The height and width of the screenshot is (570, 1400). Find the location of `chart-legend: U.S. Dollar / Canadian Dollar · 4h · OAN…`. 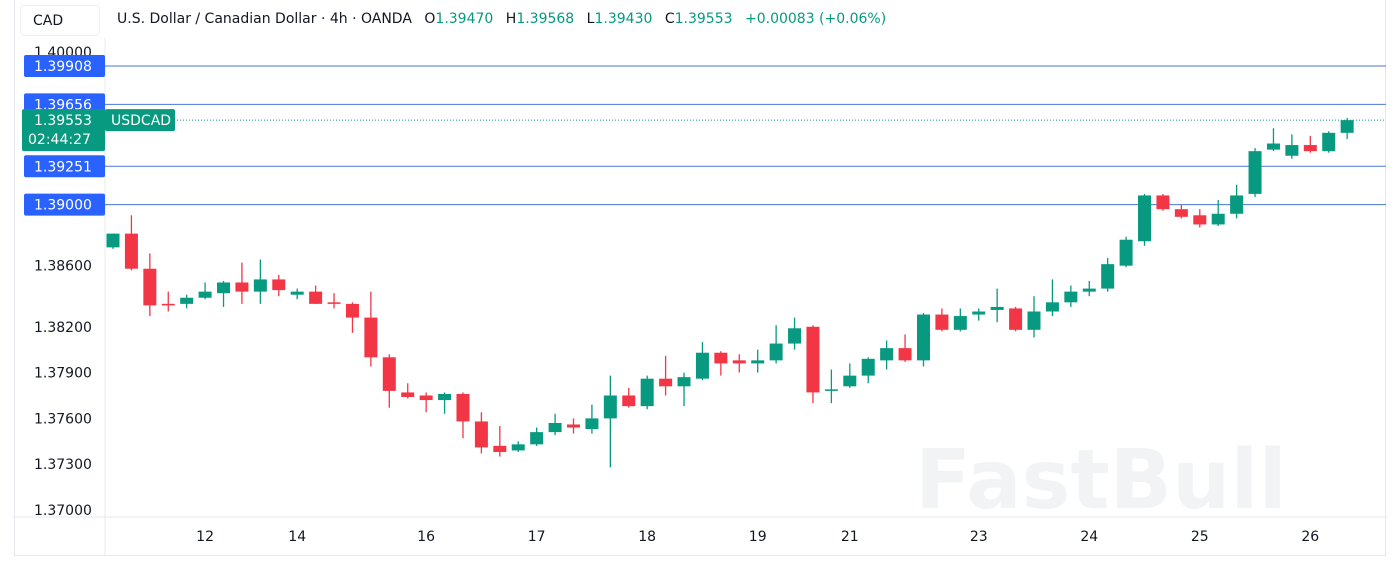

chart-legend: U.S. Dollar / Canadian Dollar · 4h · OAN… is located at coordinates (501, 19).